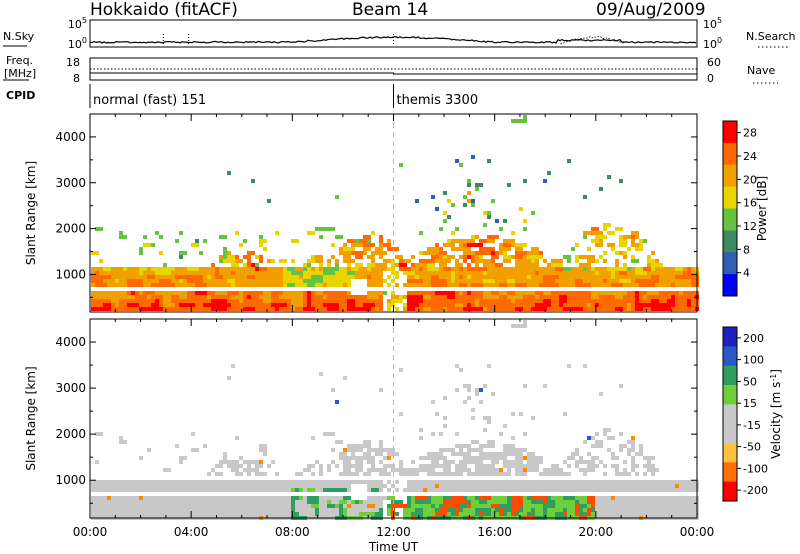 The width and height of the screenshot is (800, 554). Describe the element at coordinates (697, 532) in the screenshot. I see `xtick-label-6: 00:00` at that location.